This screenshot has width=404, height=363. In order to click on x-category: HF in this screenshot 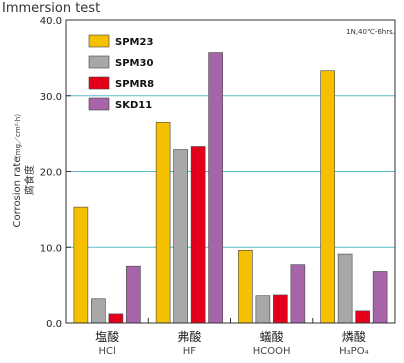, I will do `click(190, 351)`.